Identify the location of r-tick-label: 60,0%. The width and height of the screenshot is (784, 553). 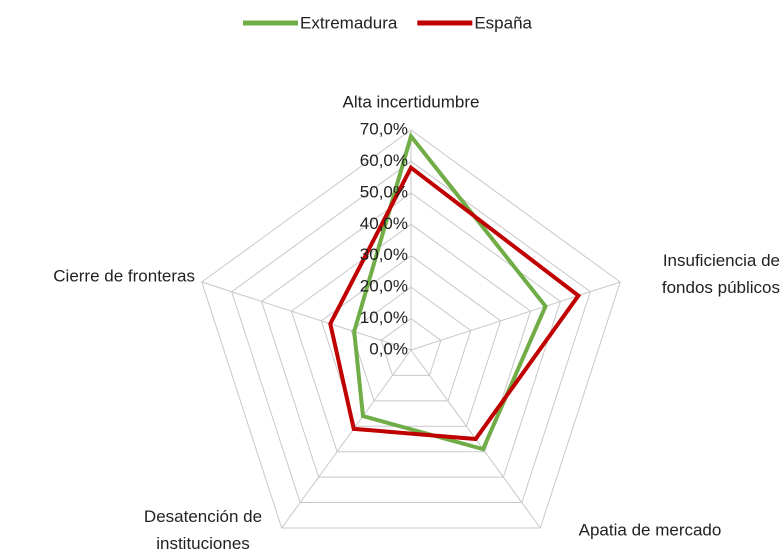
(384, 160).